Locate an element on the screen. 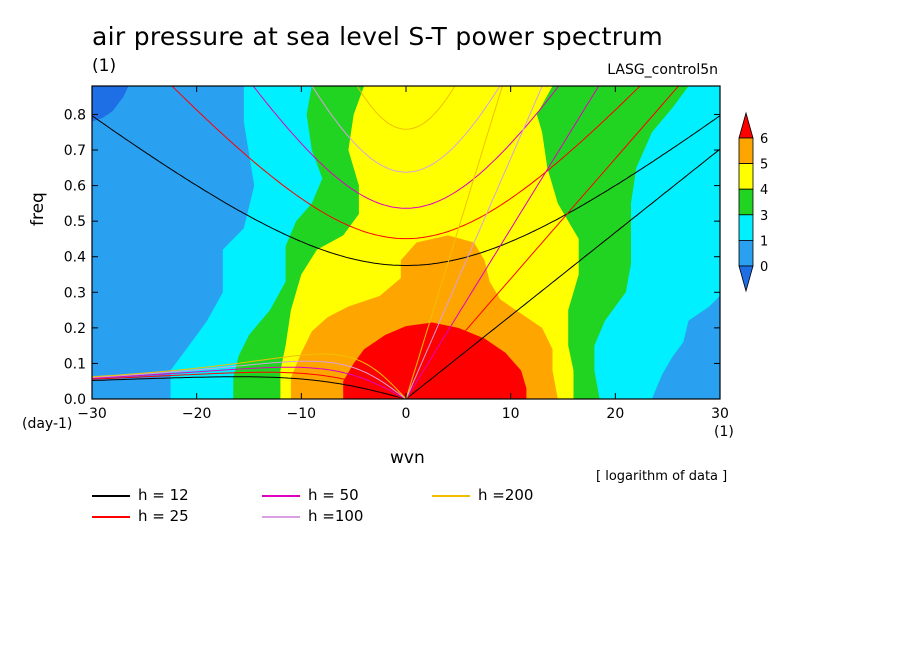  chart-title-unit: (1) is located at coordinates (104, 66).